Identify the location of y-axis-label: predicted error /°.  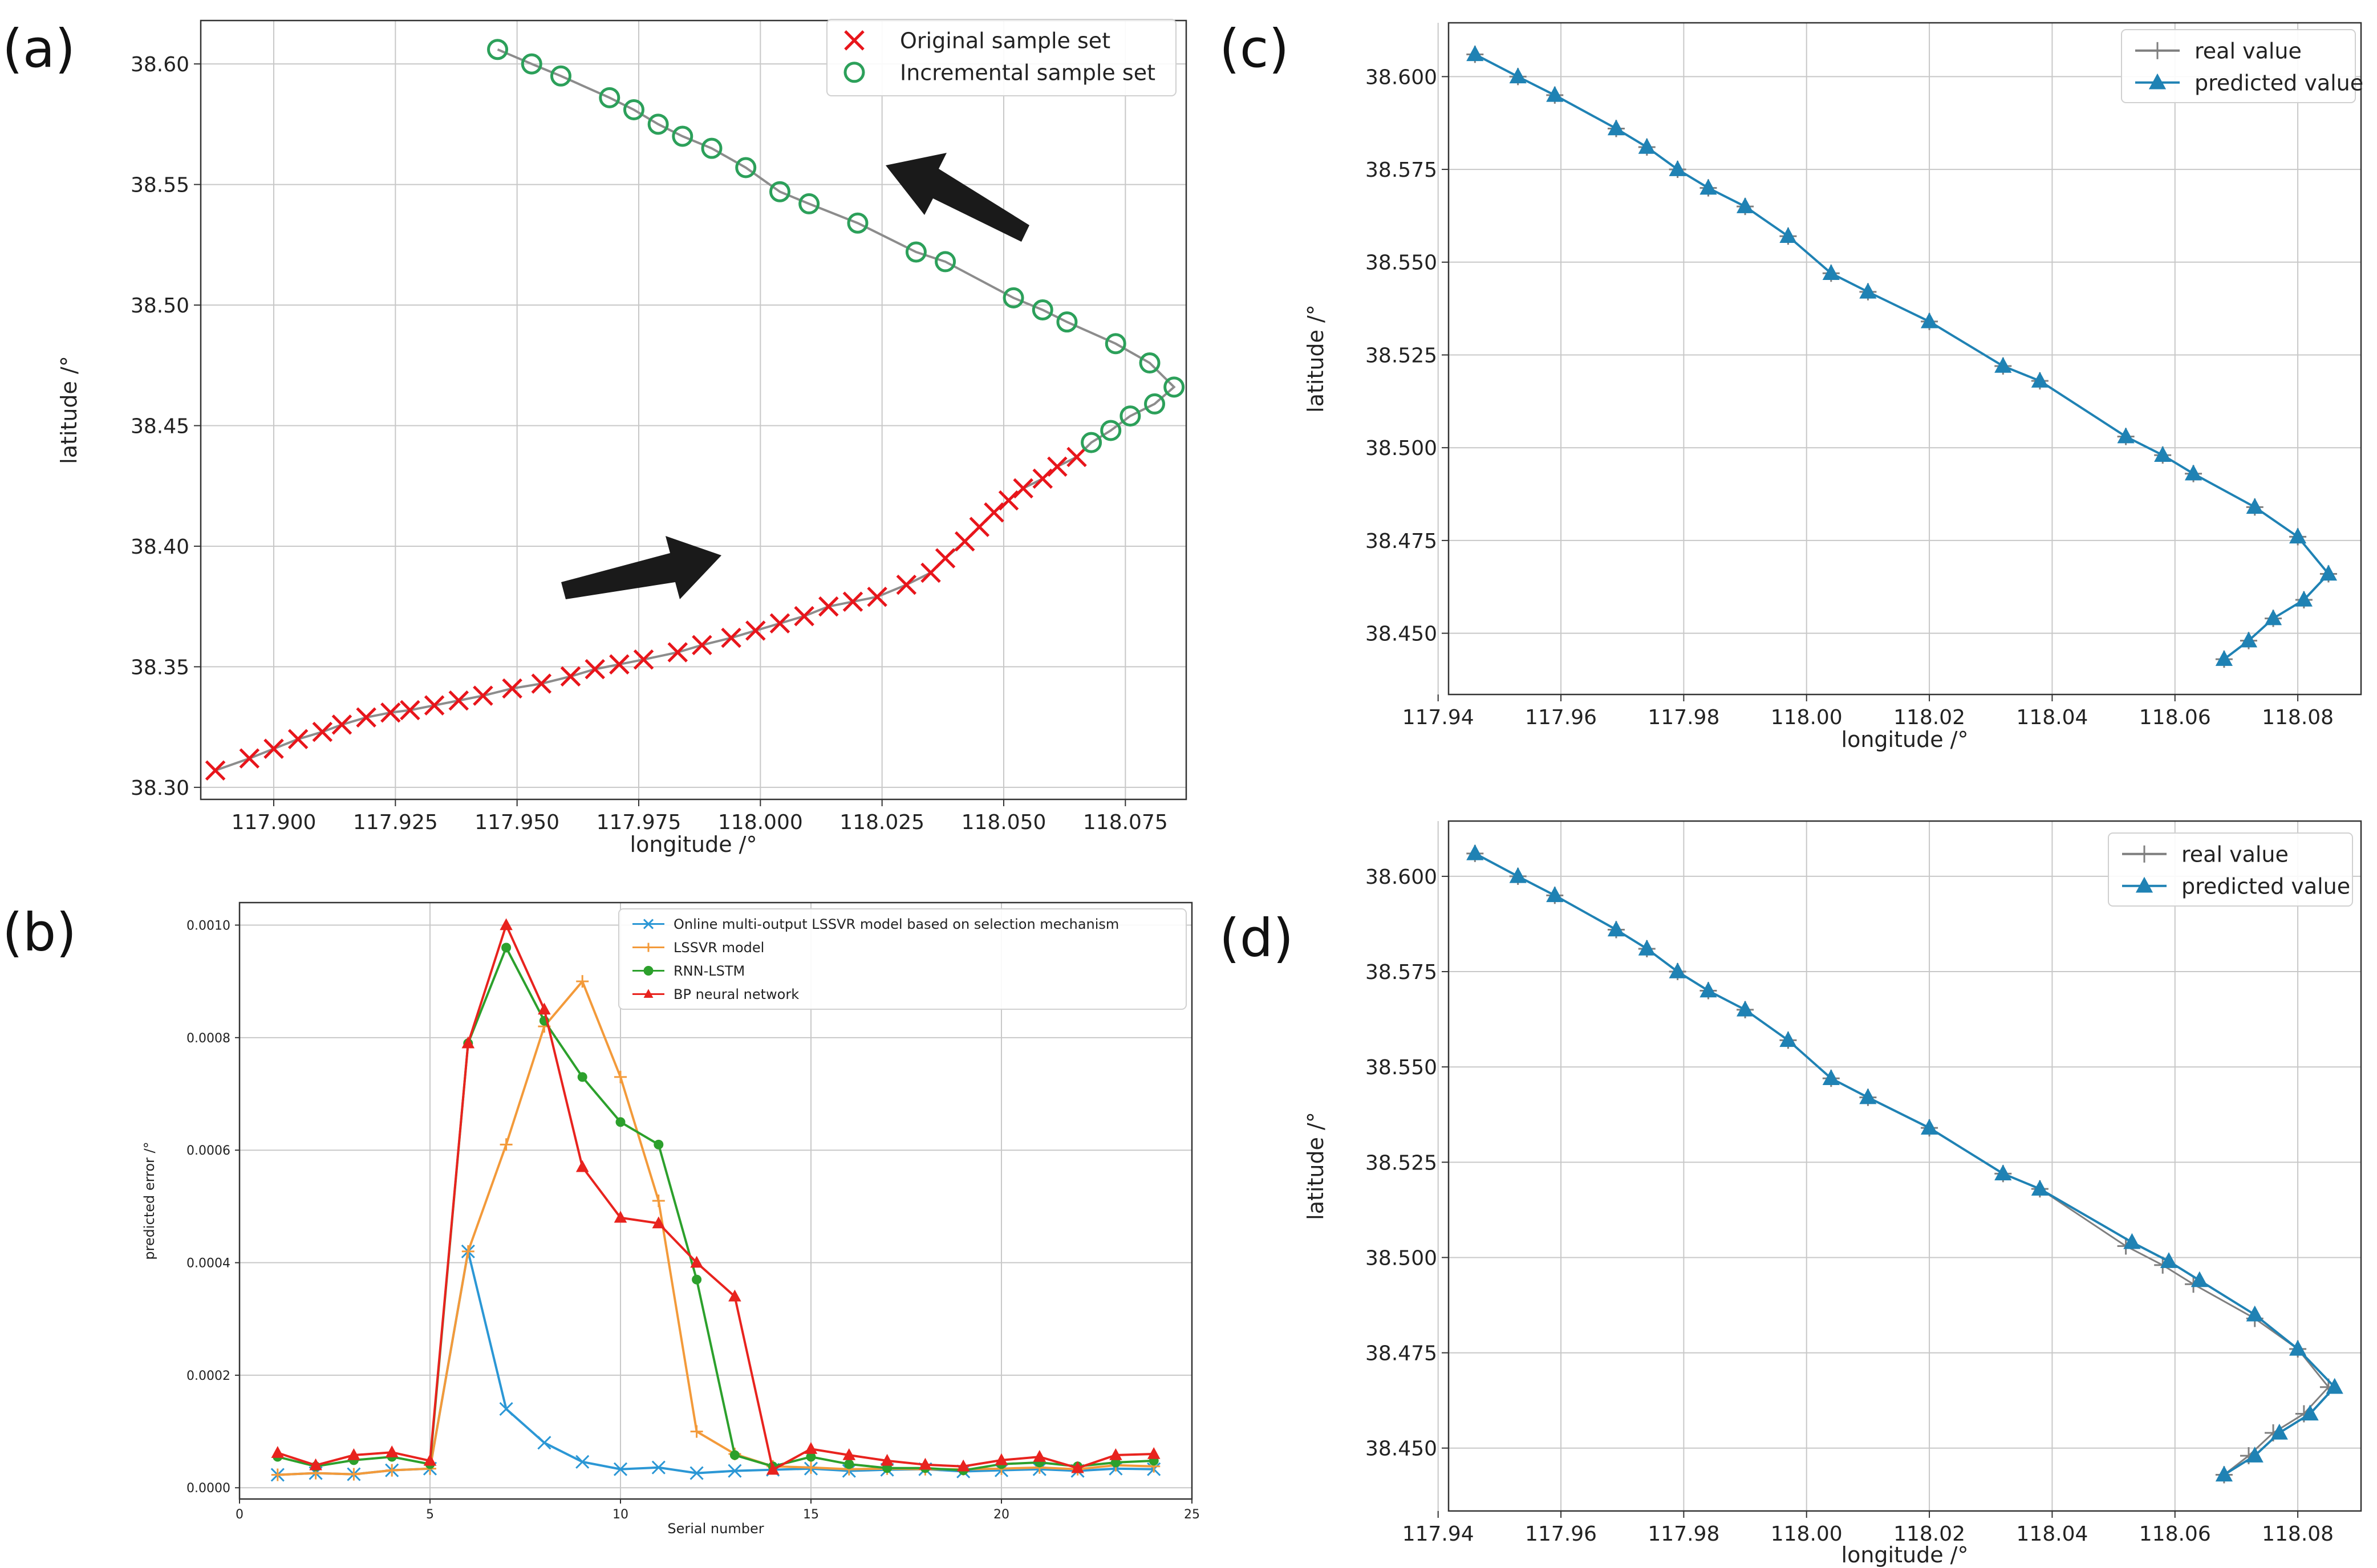
(149, 1201).